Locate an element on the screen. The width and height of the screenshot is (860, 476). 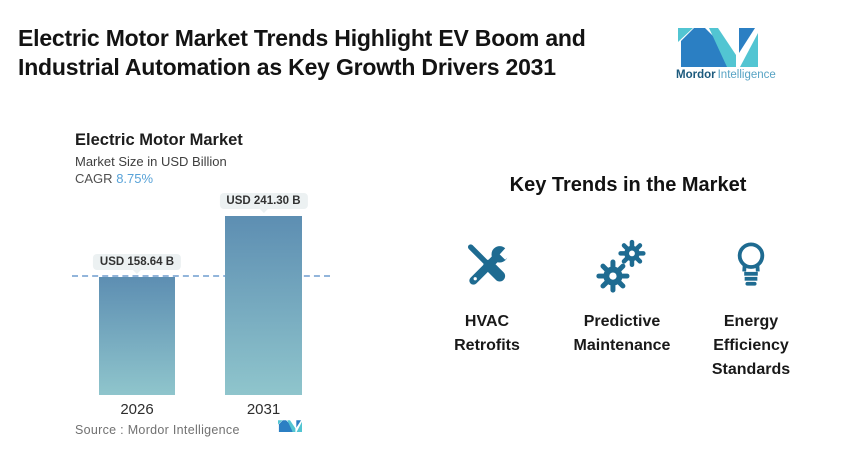
trend-label: Energy Efficiency Standards is located at coordinates (751, 345).